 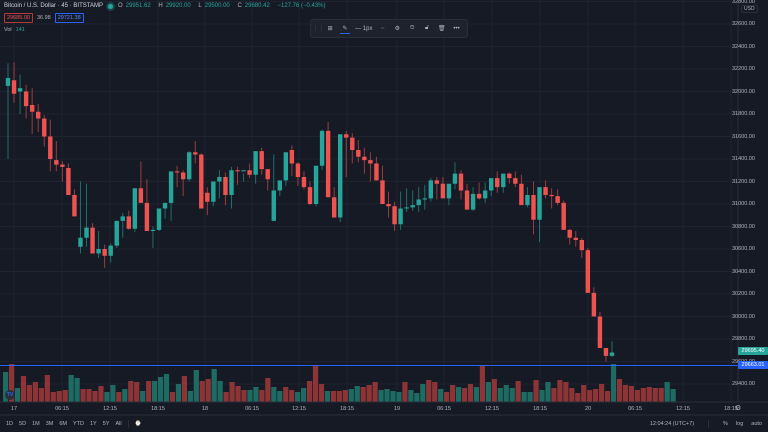 I want to click on drag-handle-icon: ⋮⋮, so click(x=318, y=29).